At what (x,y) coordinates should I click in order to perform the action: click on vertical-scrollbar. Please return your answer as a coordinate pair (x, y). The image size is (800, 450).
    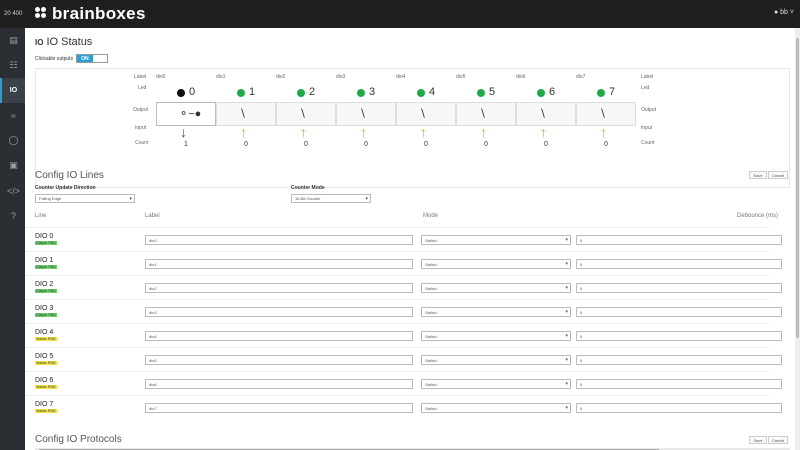
    Looking at the image, I should click on (797, 239).